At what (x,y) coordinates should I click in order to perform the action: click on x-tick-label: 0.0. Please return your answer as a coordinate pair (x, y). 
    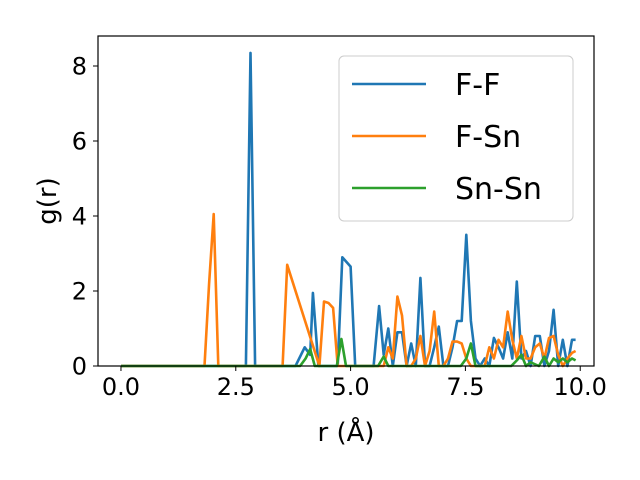
    Looking at the image, I should click on (121, 387).